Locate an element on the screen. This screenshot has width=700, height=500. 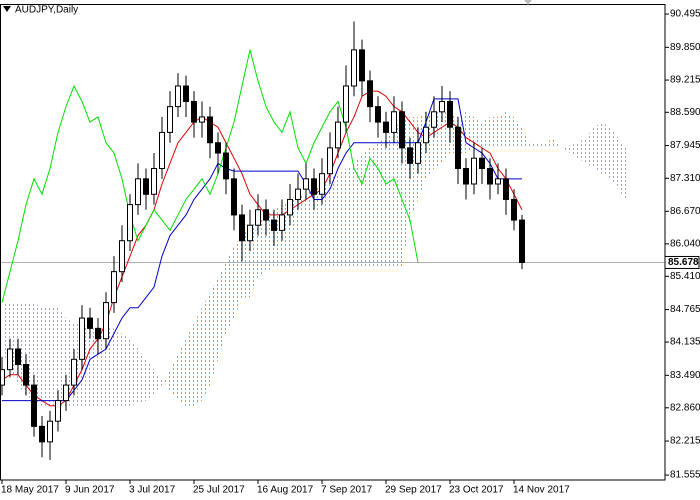
y-tick-label: 88.590 is located at coordinates (685, 112).